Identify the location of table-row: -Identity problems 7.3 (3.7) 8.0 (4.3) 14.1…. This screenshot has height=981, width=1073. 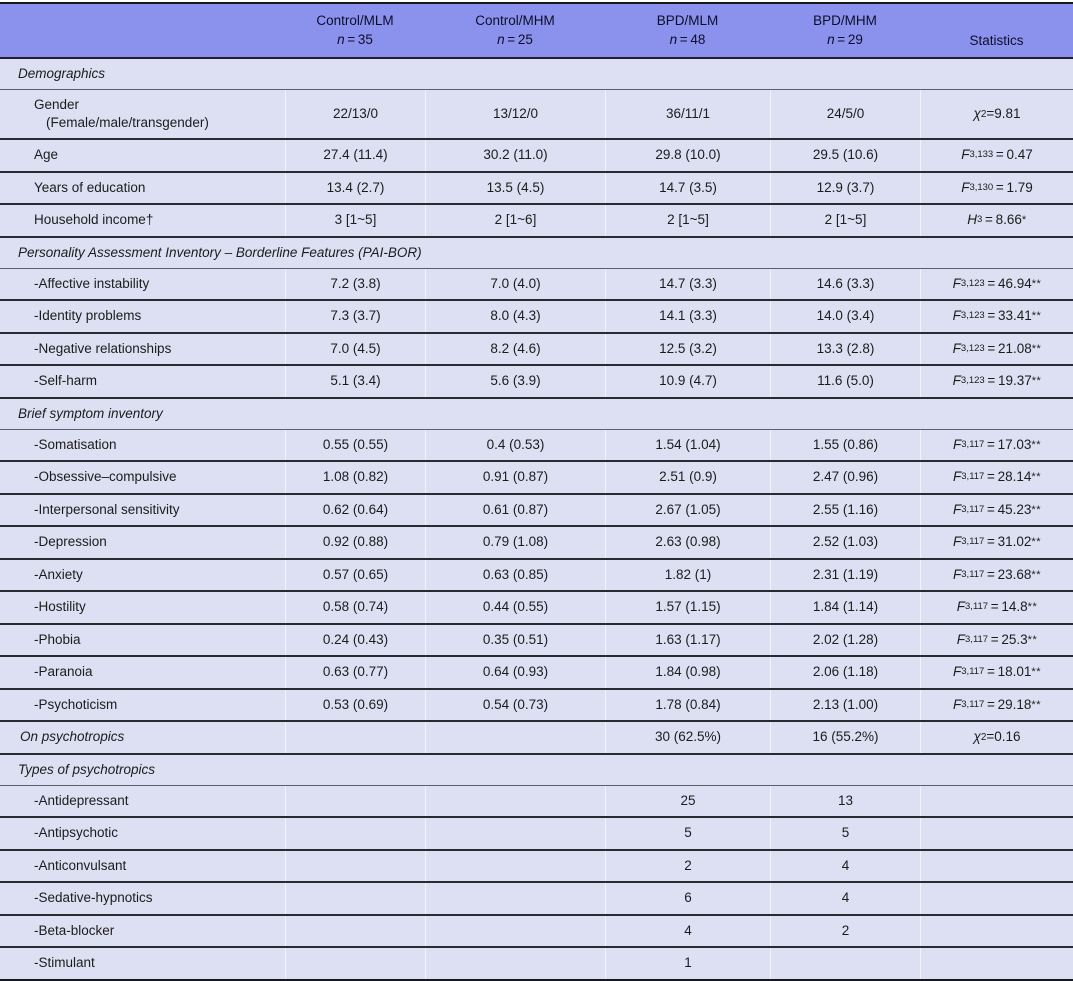
(536, 317).